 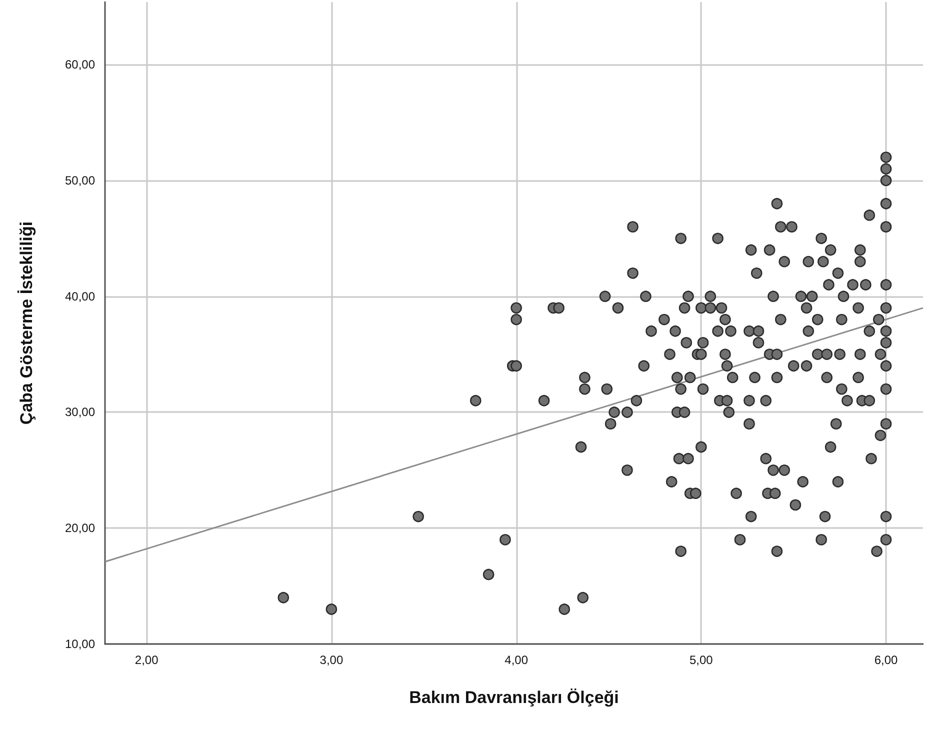 What do you see at coordinates (516, 660) in the screenshot?
I see `x-tick-label: 4,00` at bounding box center [516, 660].